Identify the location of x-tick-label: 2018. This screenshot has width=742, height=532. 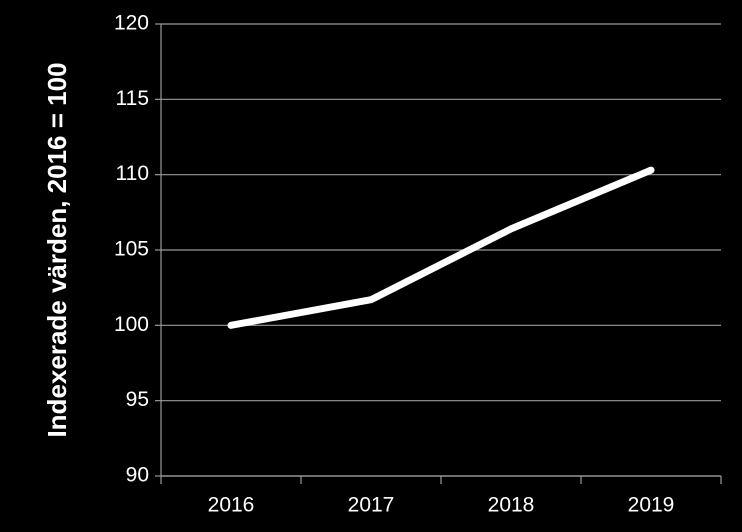
(511, 505).